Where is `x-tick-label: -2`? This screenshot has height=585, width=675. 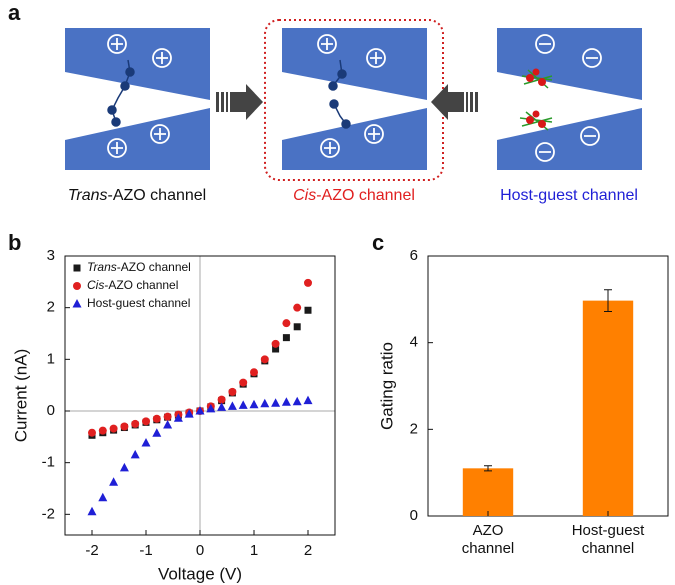 x-tick-label: -2 is located at coordinates (91, 550).